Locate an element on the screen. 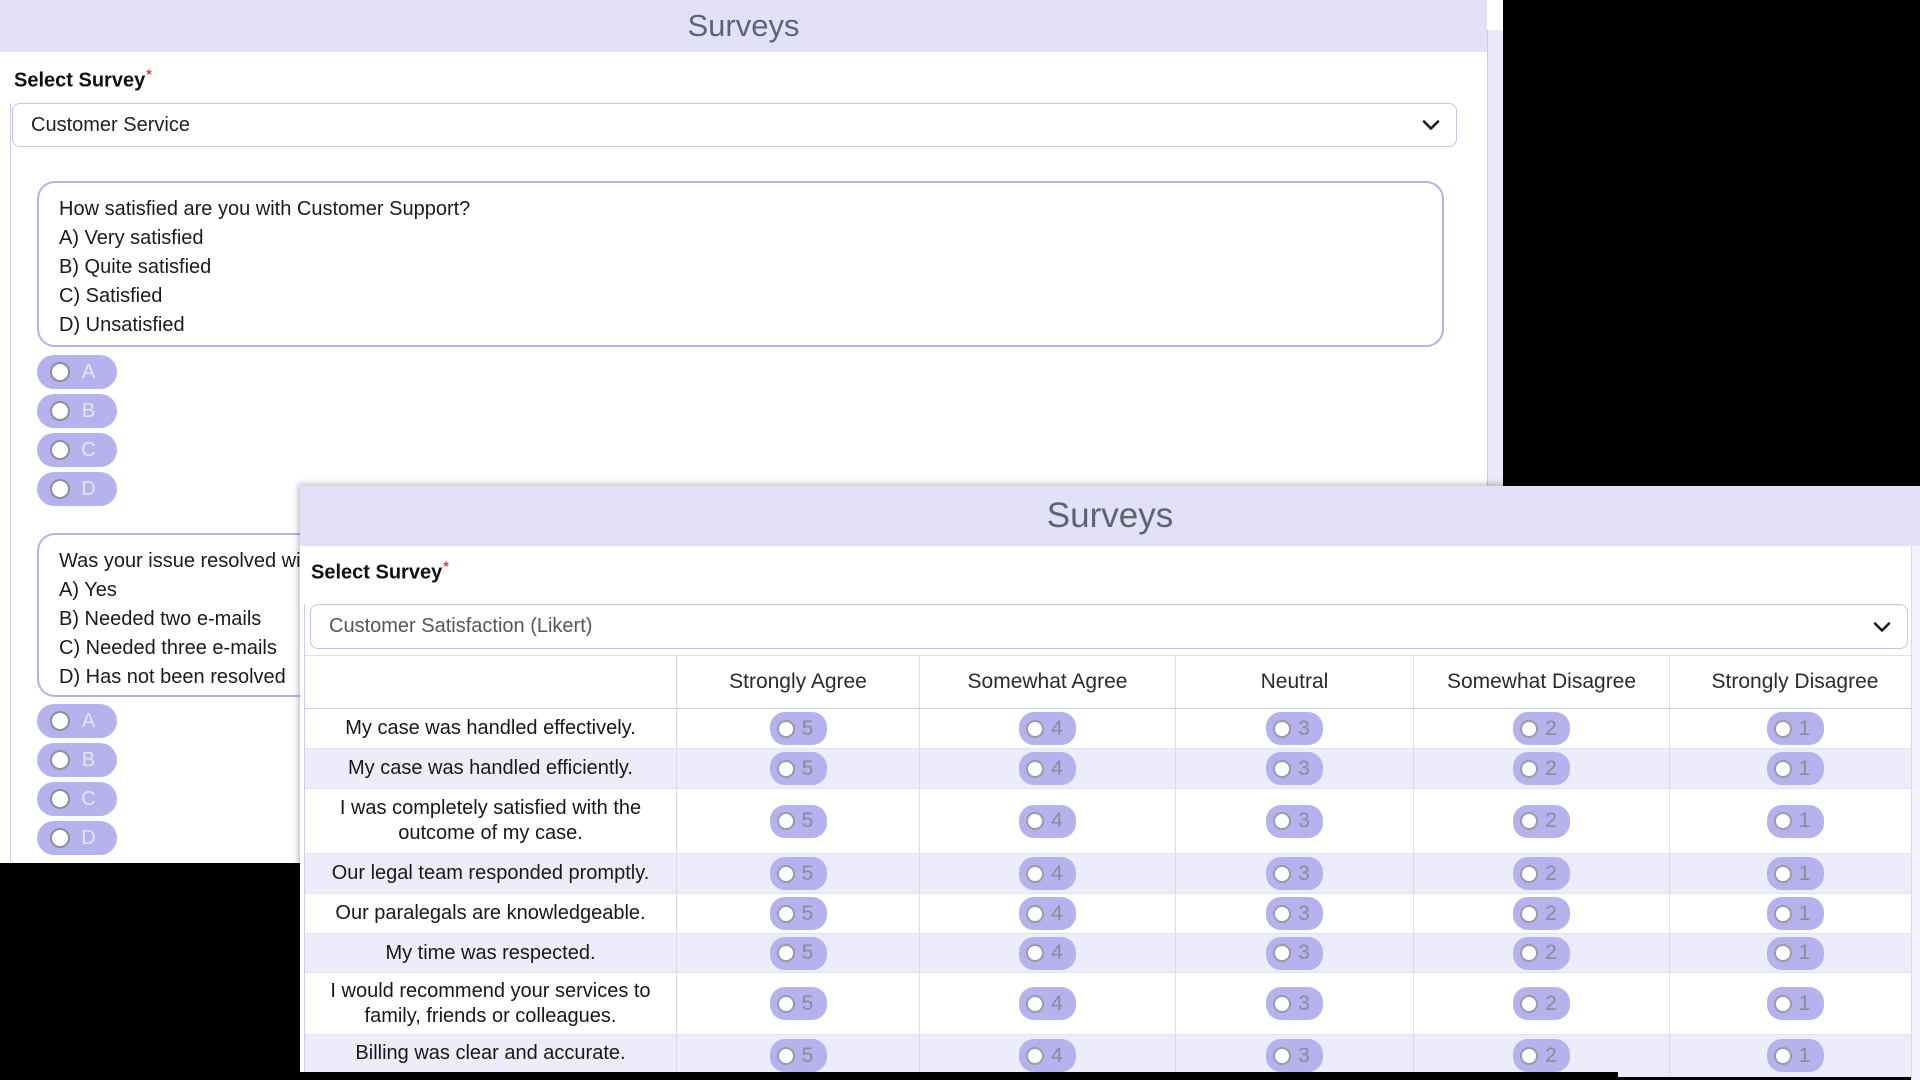 This screenshot has height=1080, width=1920. likert-row: My case was handled efficiently. 5 4 3 2 1 is located at coordinates (1112, 769).